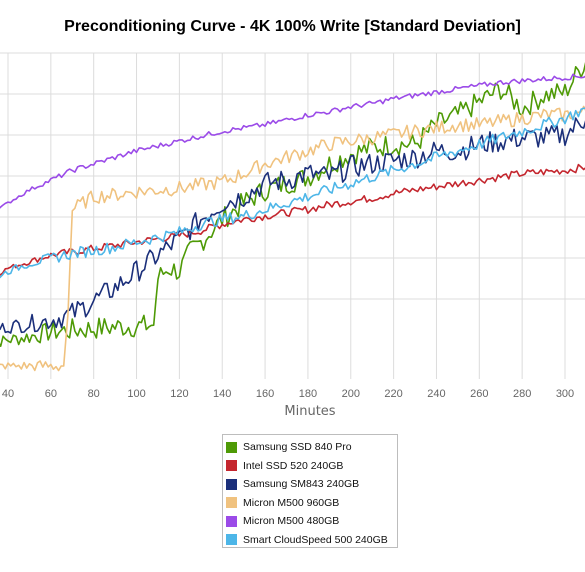 Image resolution: width=585 pixels, height=572 pixels. Describe the element at coordinates (136, 394) in the screenshot. I see `x-tick-label: 100` at that location.